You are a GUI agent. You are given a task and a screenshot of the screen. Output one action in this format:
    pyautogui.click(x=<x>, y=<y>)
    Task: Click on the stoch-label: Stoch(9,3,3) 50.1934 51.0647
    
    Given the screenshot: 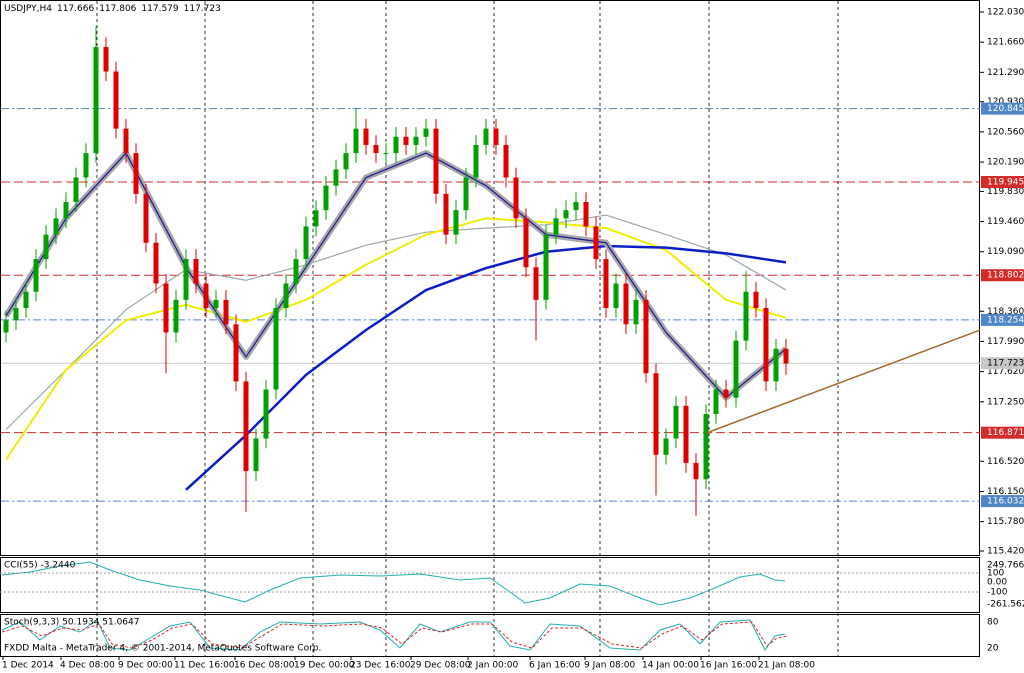 What is the action you would take?
    pyautogui.click(x=71, y=623)
    